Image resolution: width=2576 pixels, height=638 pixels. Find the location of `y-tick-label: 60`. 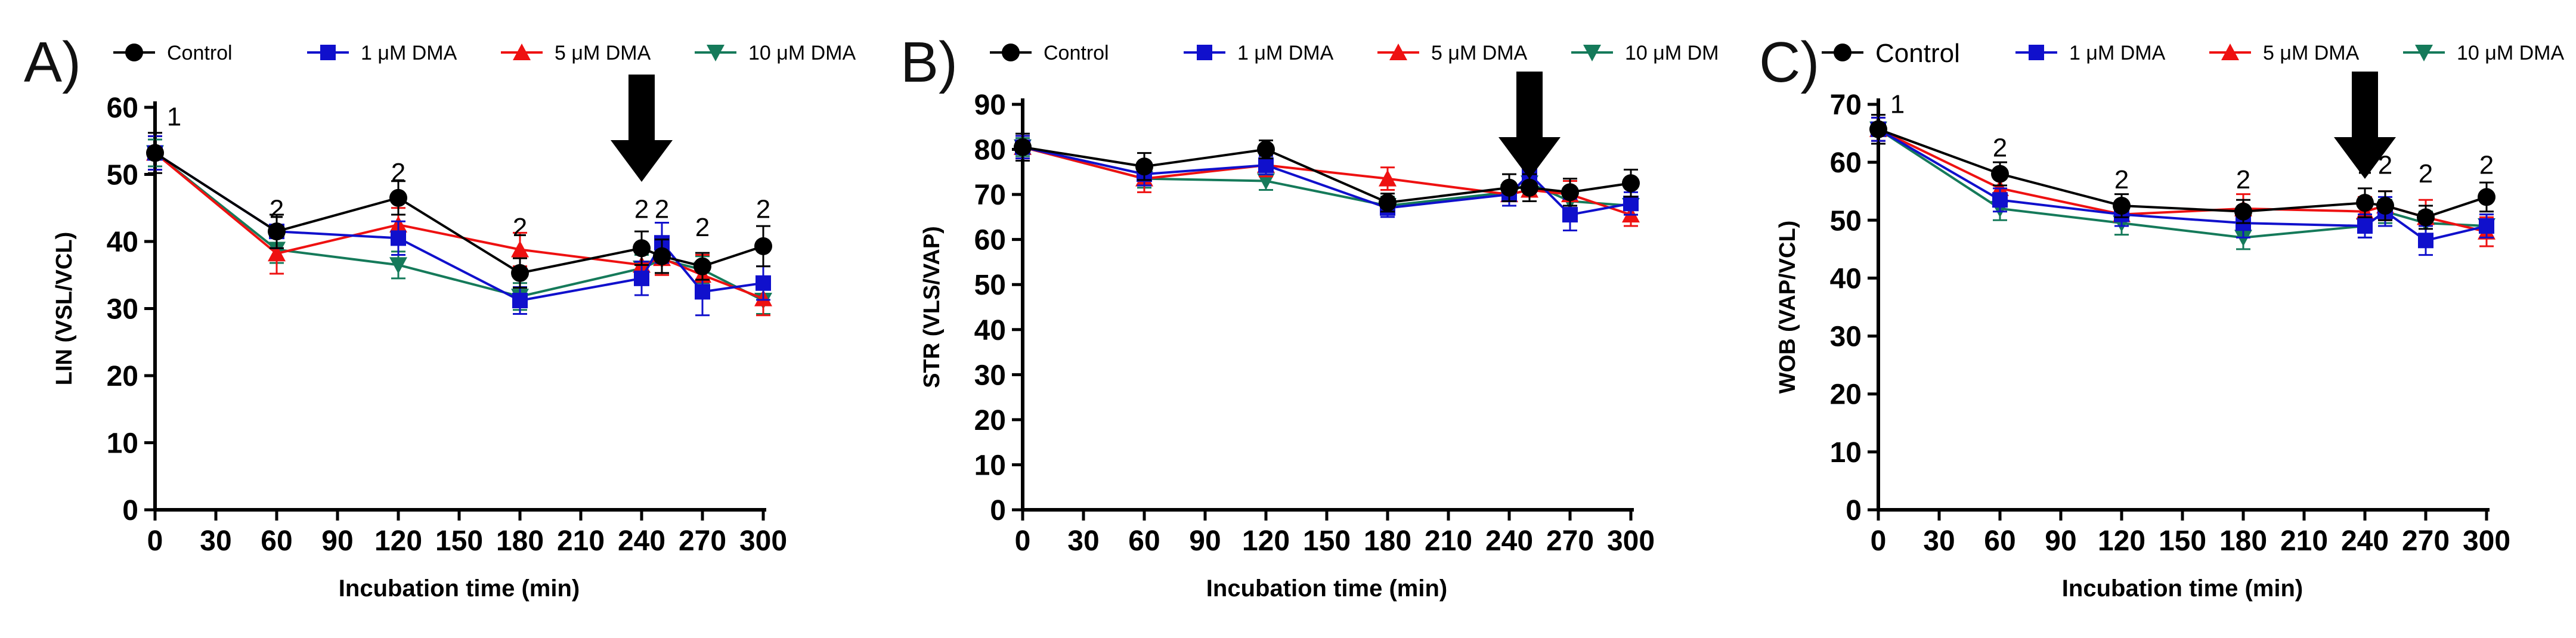

y-tick-label: 60 is located at coordinates (123, 108).